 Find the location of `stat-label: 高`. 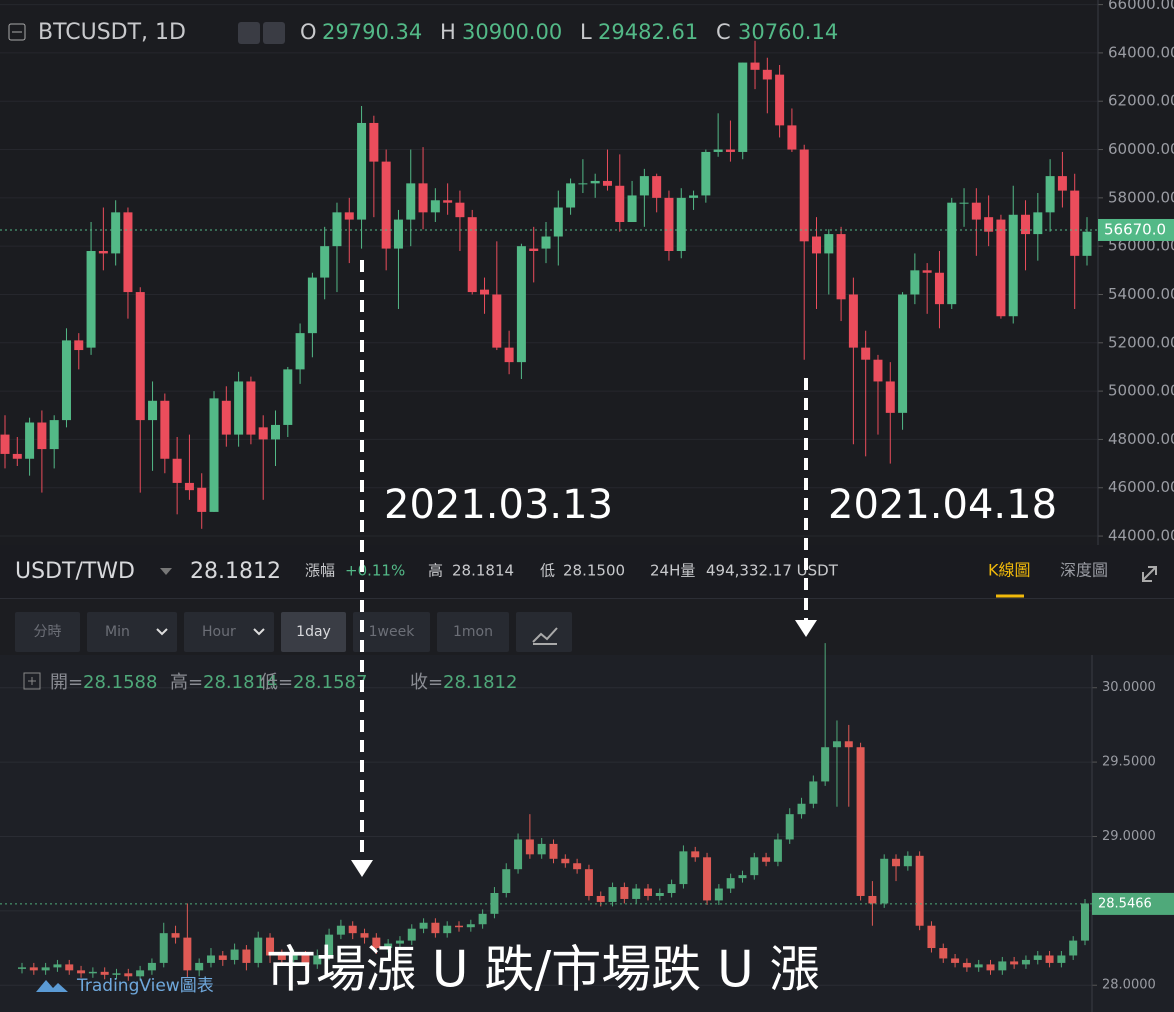

stat-label: 高 is located at coordinates (435, 571).